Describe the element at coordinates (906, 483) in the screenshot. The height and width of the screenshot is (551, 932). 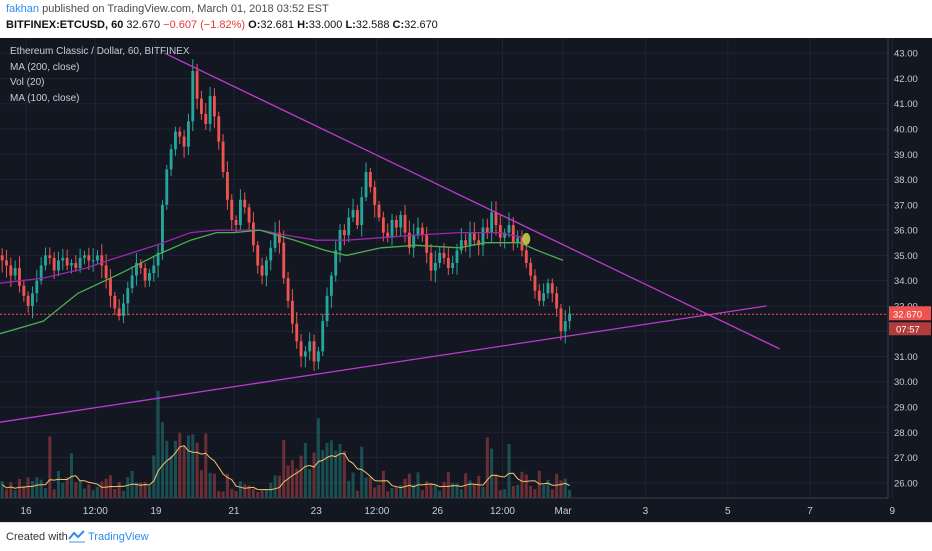
I see `price-tick-label: 26.00` at that location.